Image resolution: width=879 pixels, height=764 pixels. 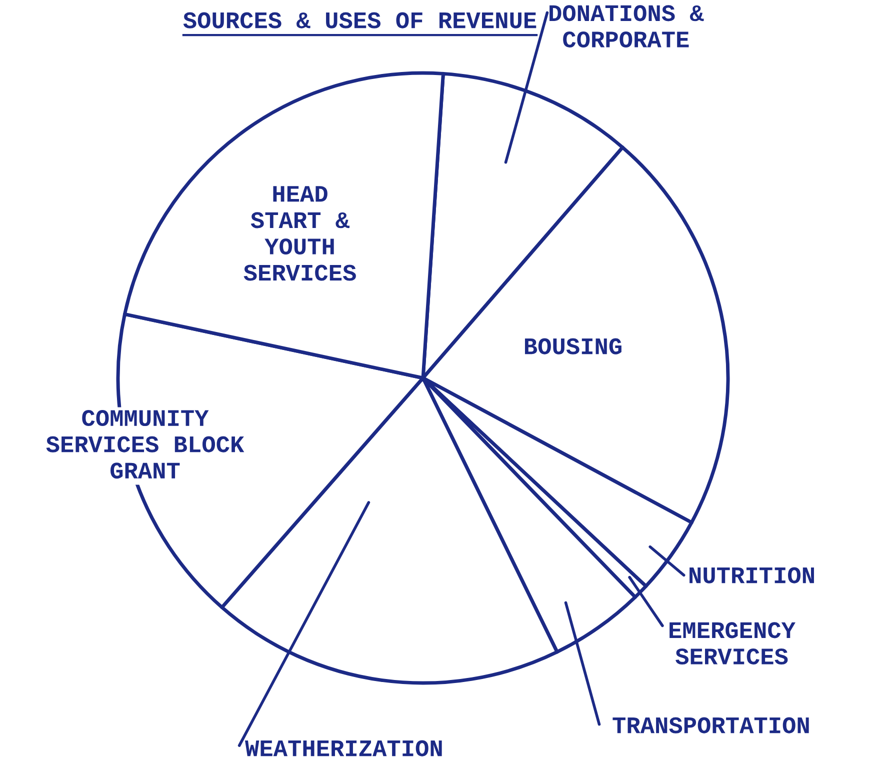 What do you see at coordinates (343, 748) in the screenshot?
I see `slice-label: WEATHERIZATION` at bounding box center [343, 748].